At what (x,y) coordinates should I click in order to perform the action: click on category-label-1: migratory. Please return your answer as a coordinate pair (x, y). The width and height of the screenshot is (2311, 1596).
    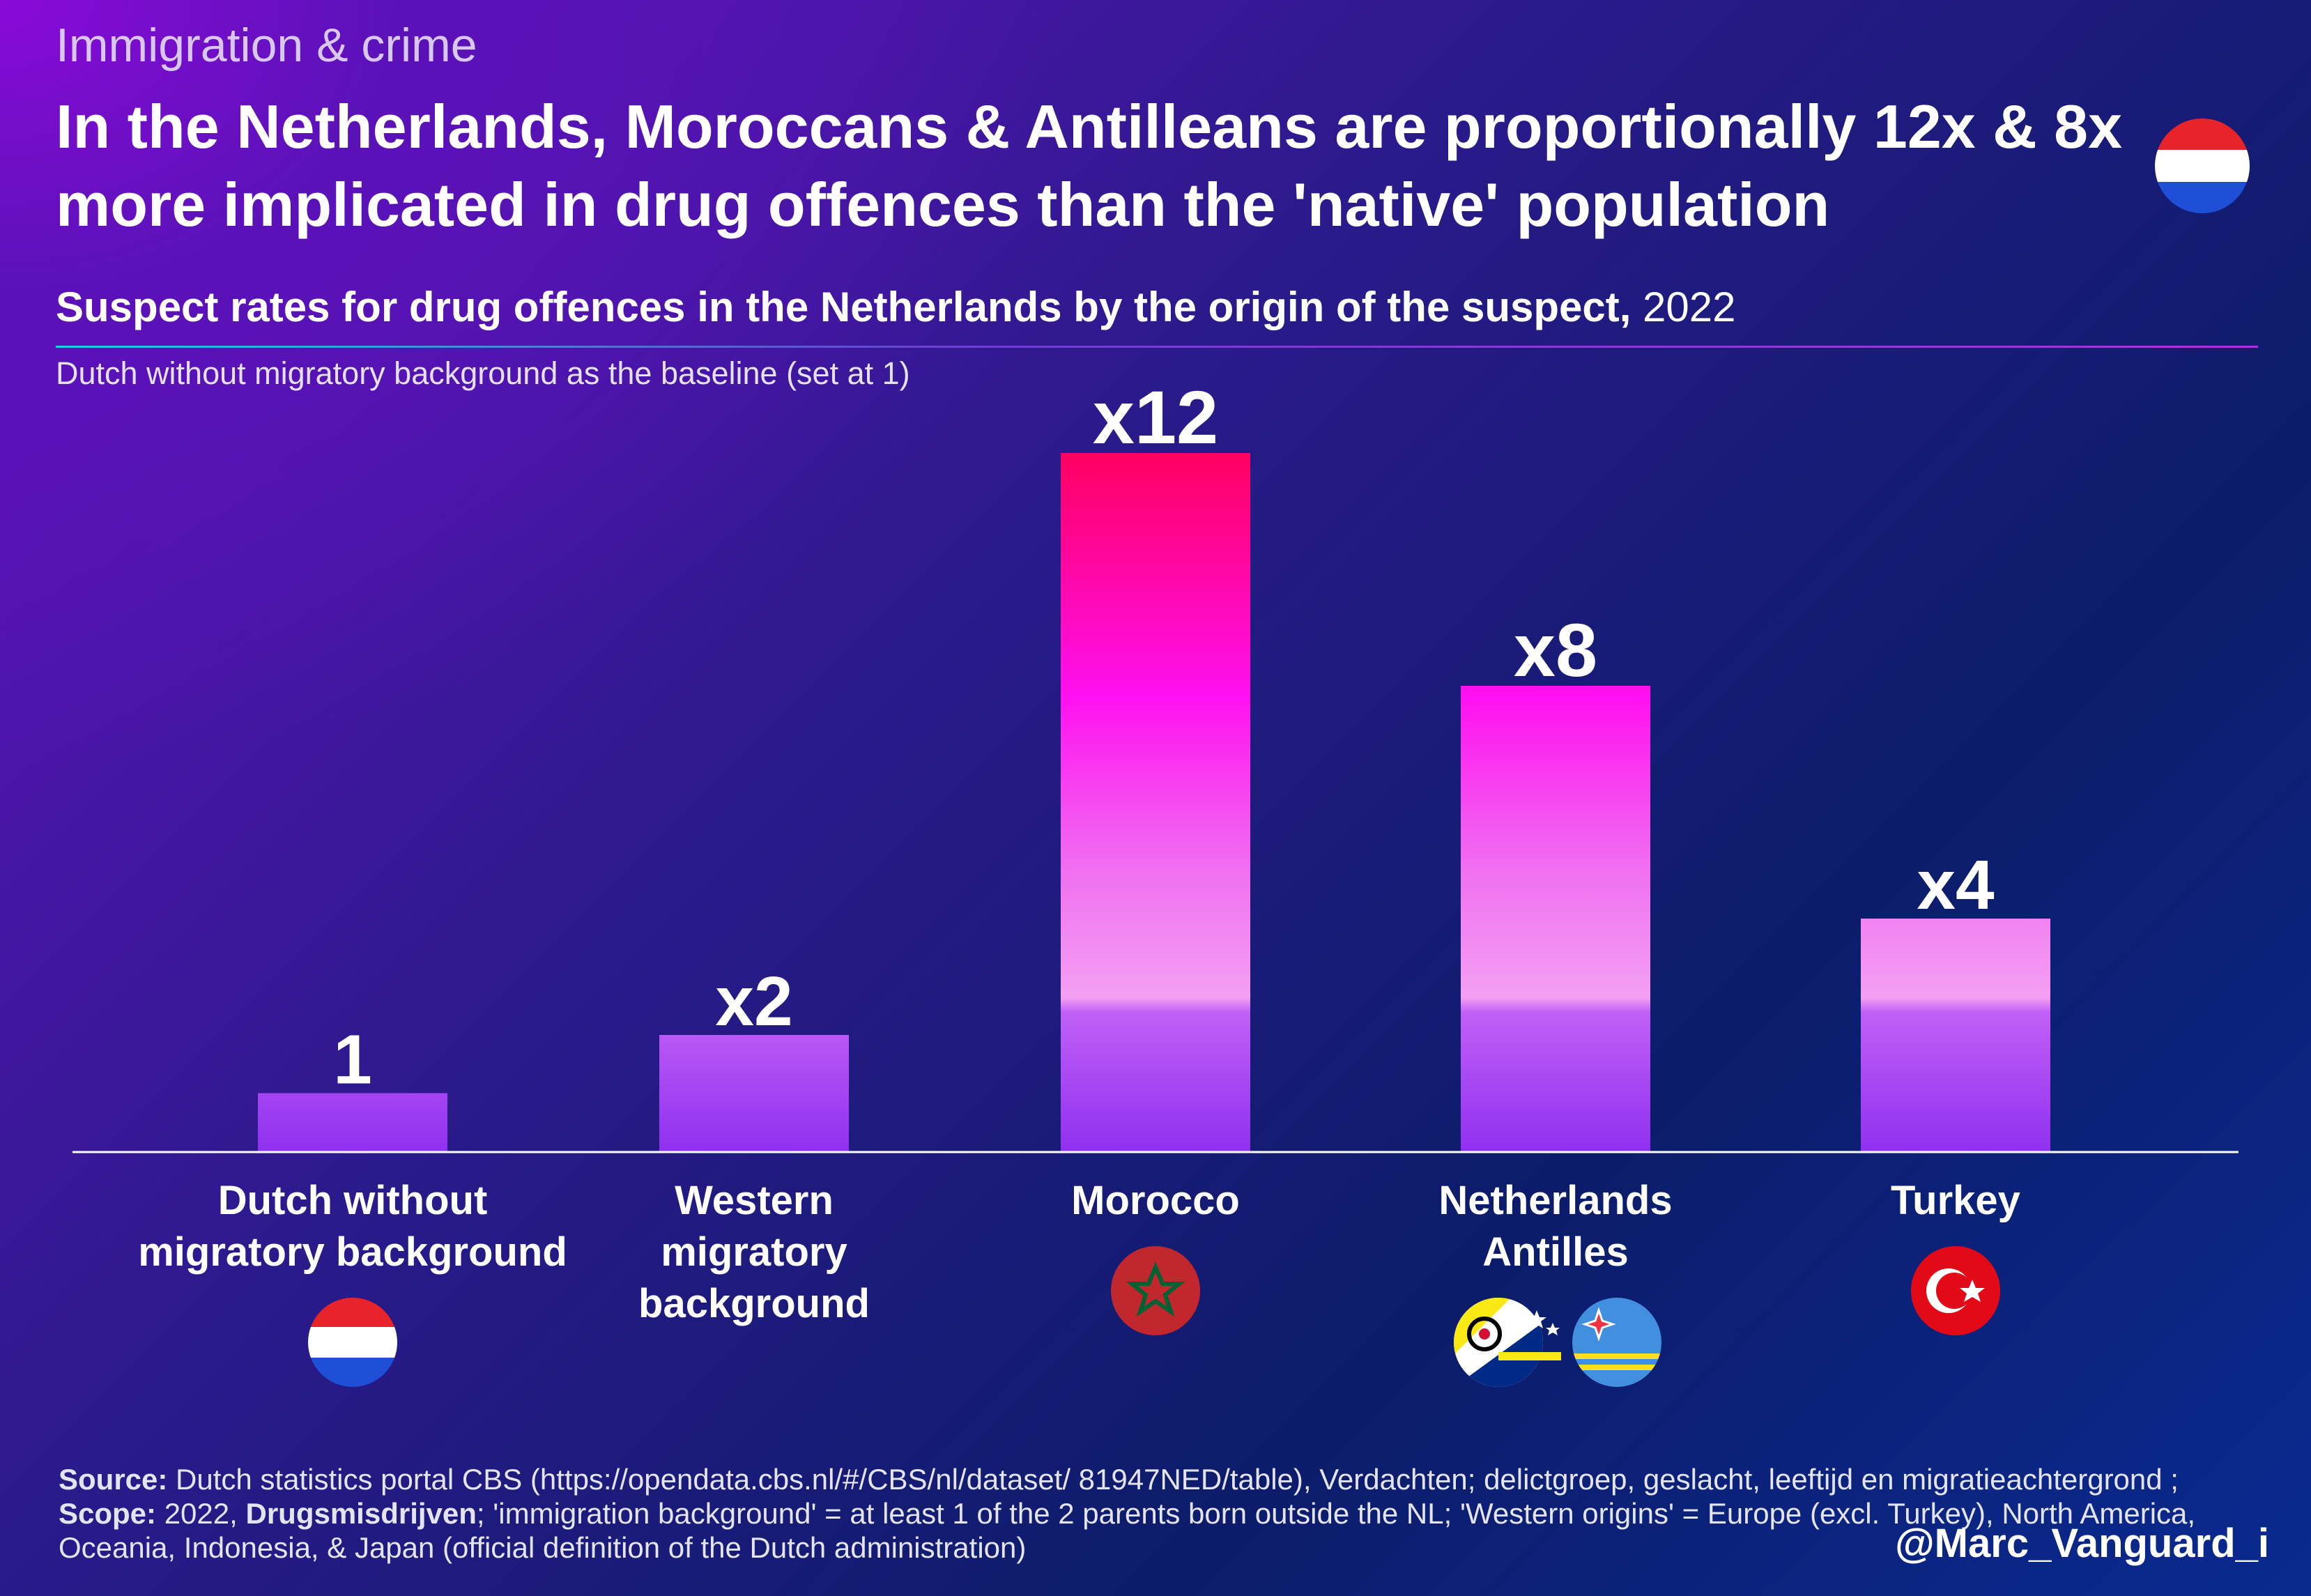
    Looking at the image, I should click on (754, 1252).